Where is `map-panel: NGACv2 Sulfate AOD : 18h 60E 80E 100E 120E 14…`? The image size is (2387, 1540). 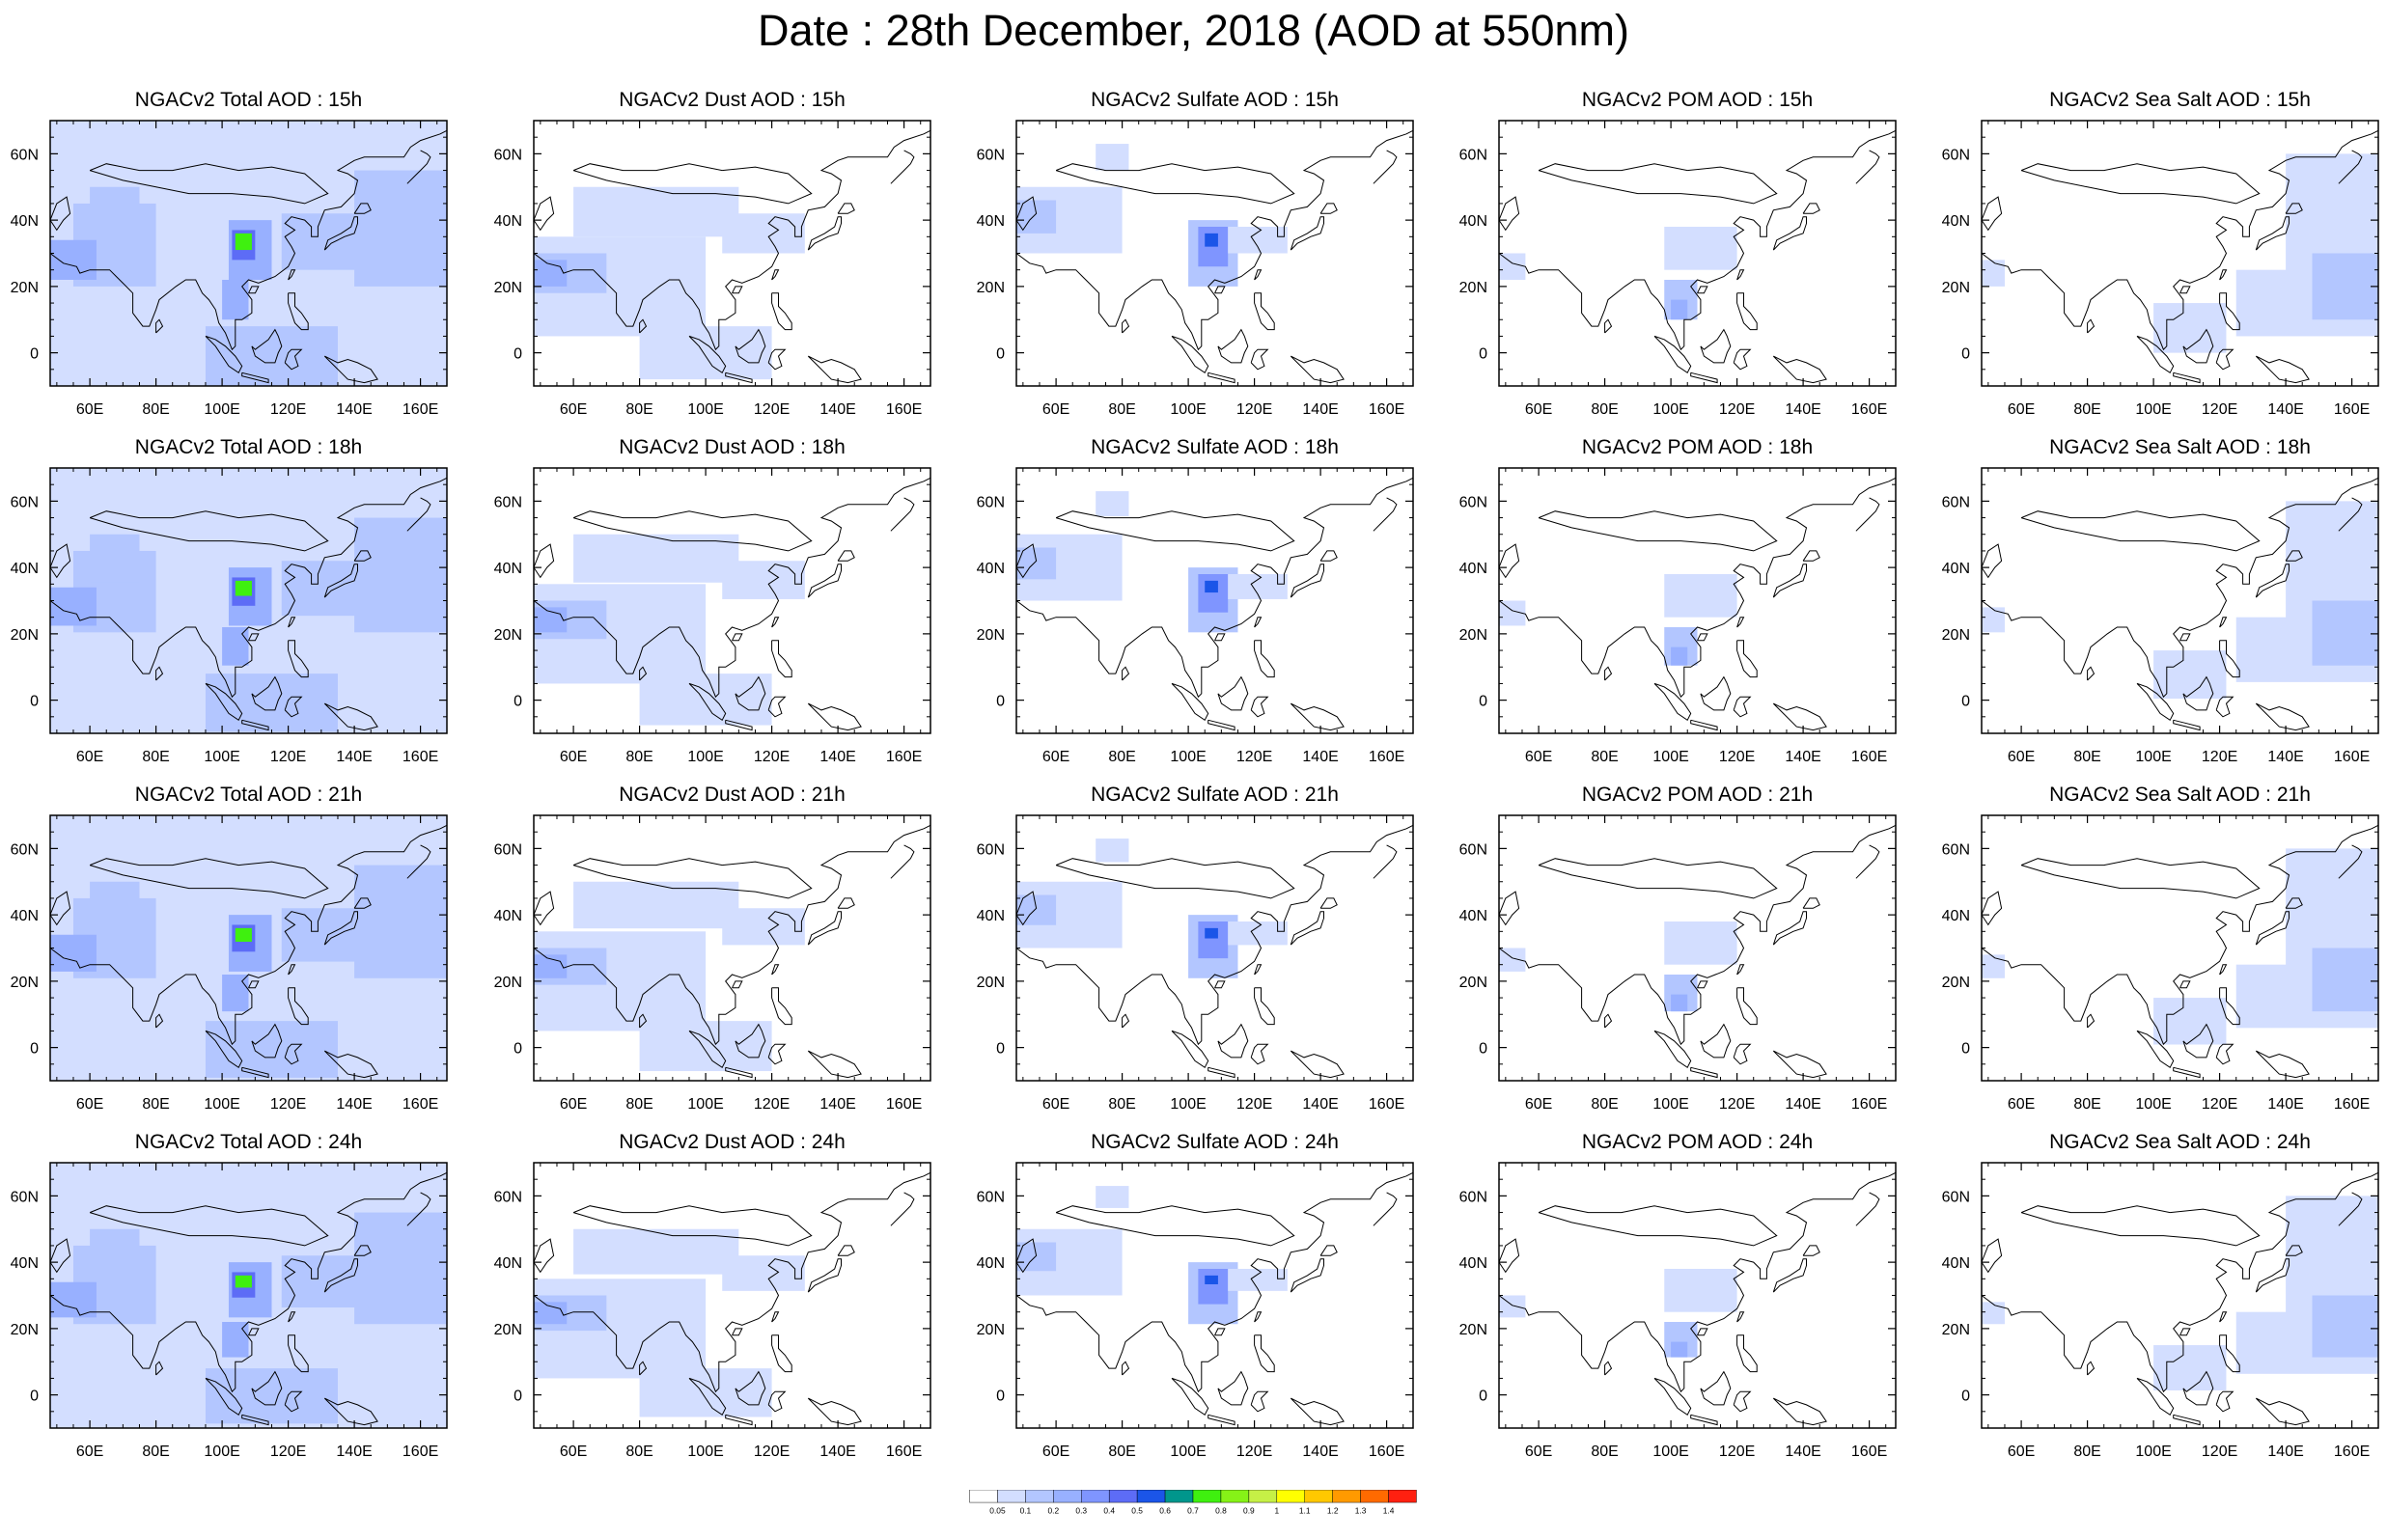 map-panel: NGACv2 Sulfate AOD : 18h 60E 80E 100E 120E 14… is located at coordinates (1195, 600).